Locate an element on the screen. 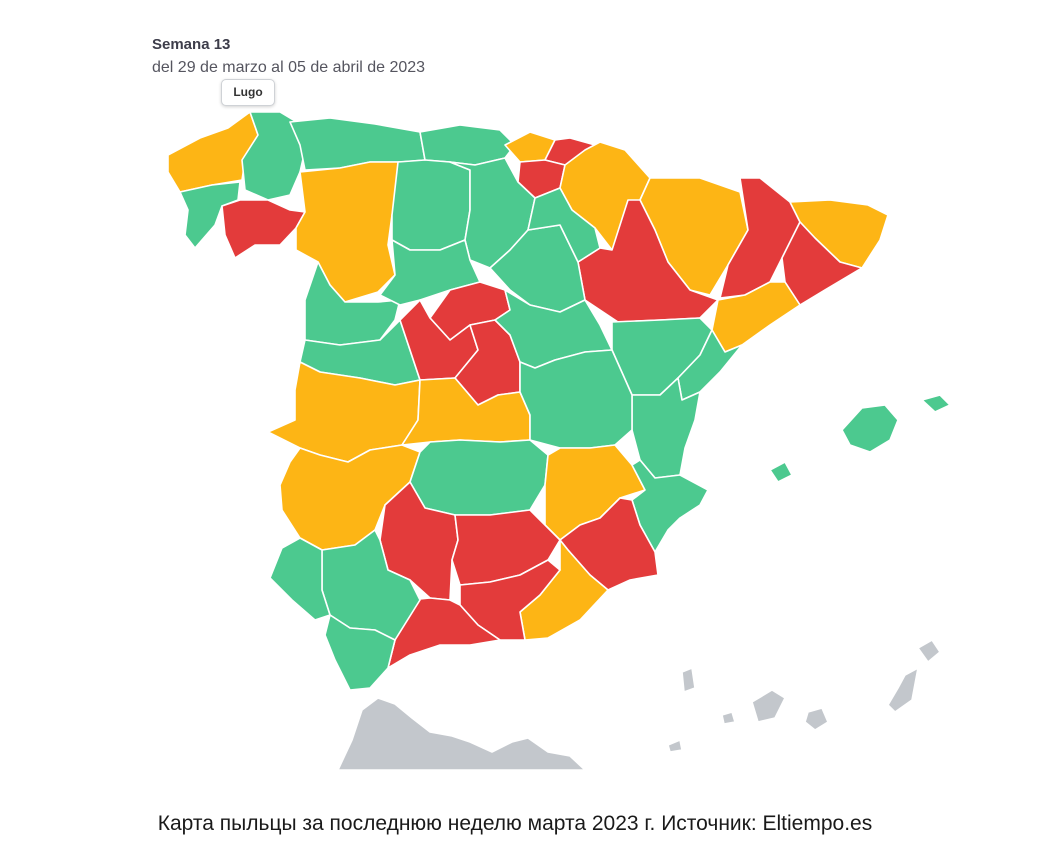 The width and height of the screenshot is (1050, 862). province-ourense is located at coordinates (263, 229).